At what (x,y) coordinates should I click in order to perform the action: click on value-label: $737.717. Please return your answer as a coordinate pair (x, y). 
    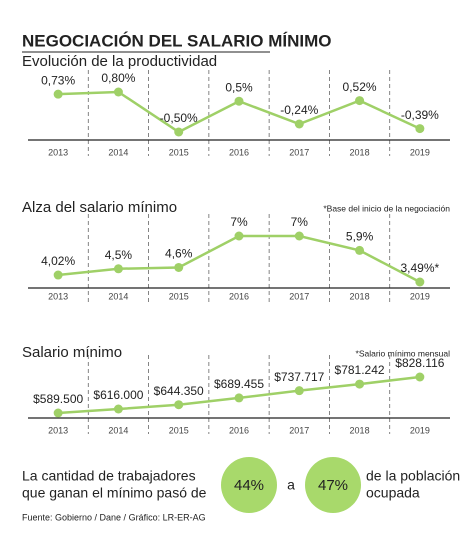
    Looking at the image, I should click on (299, 377).